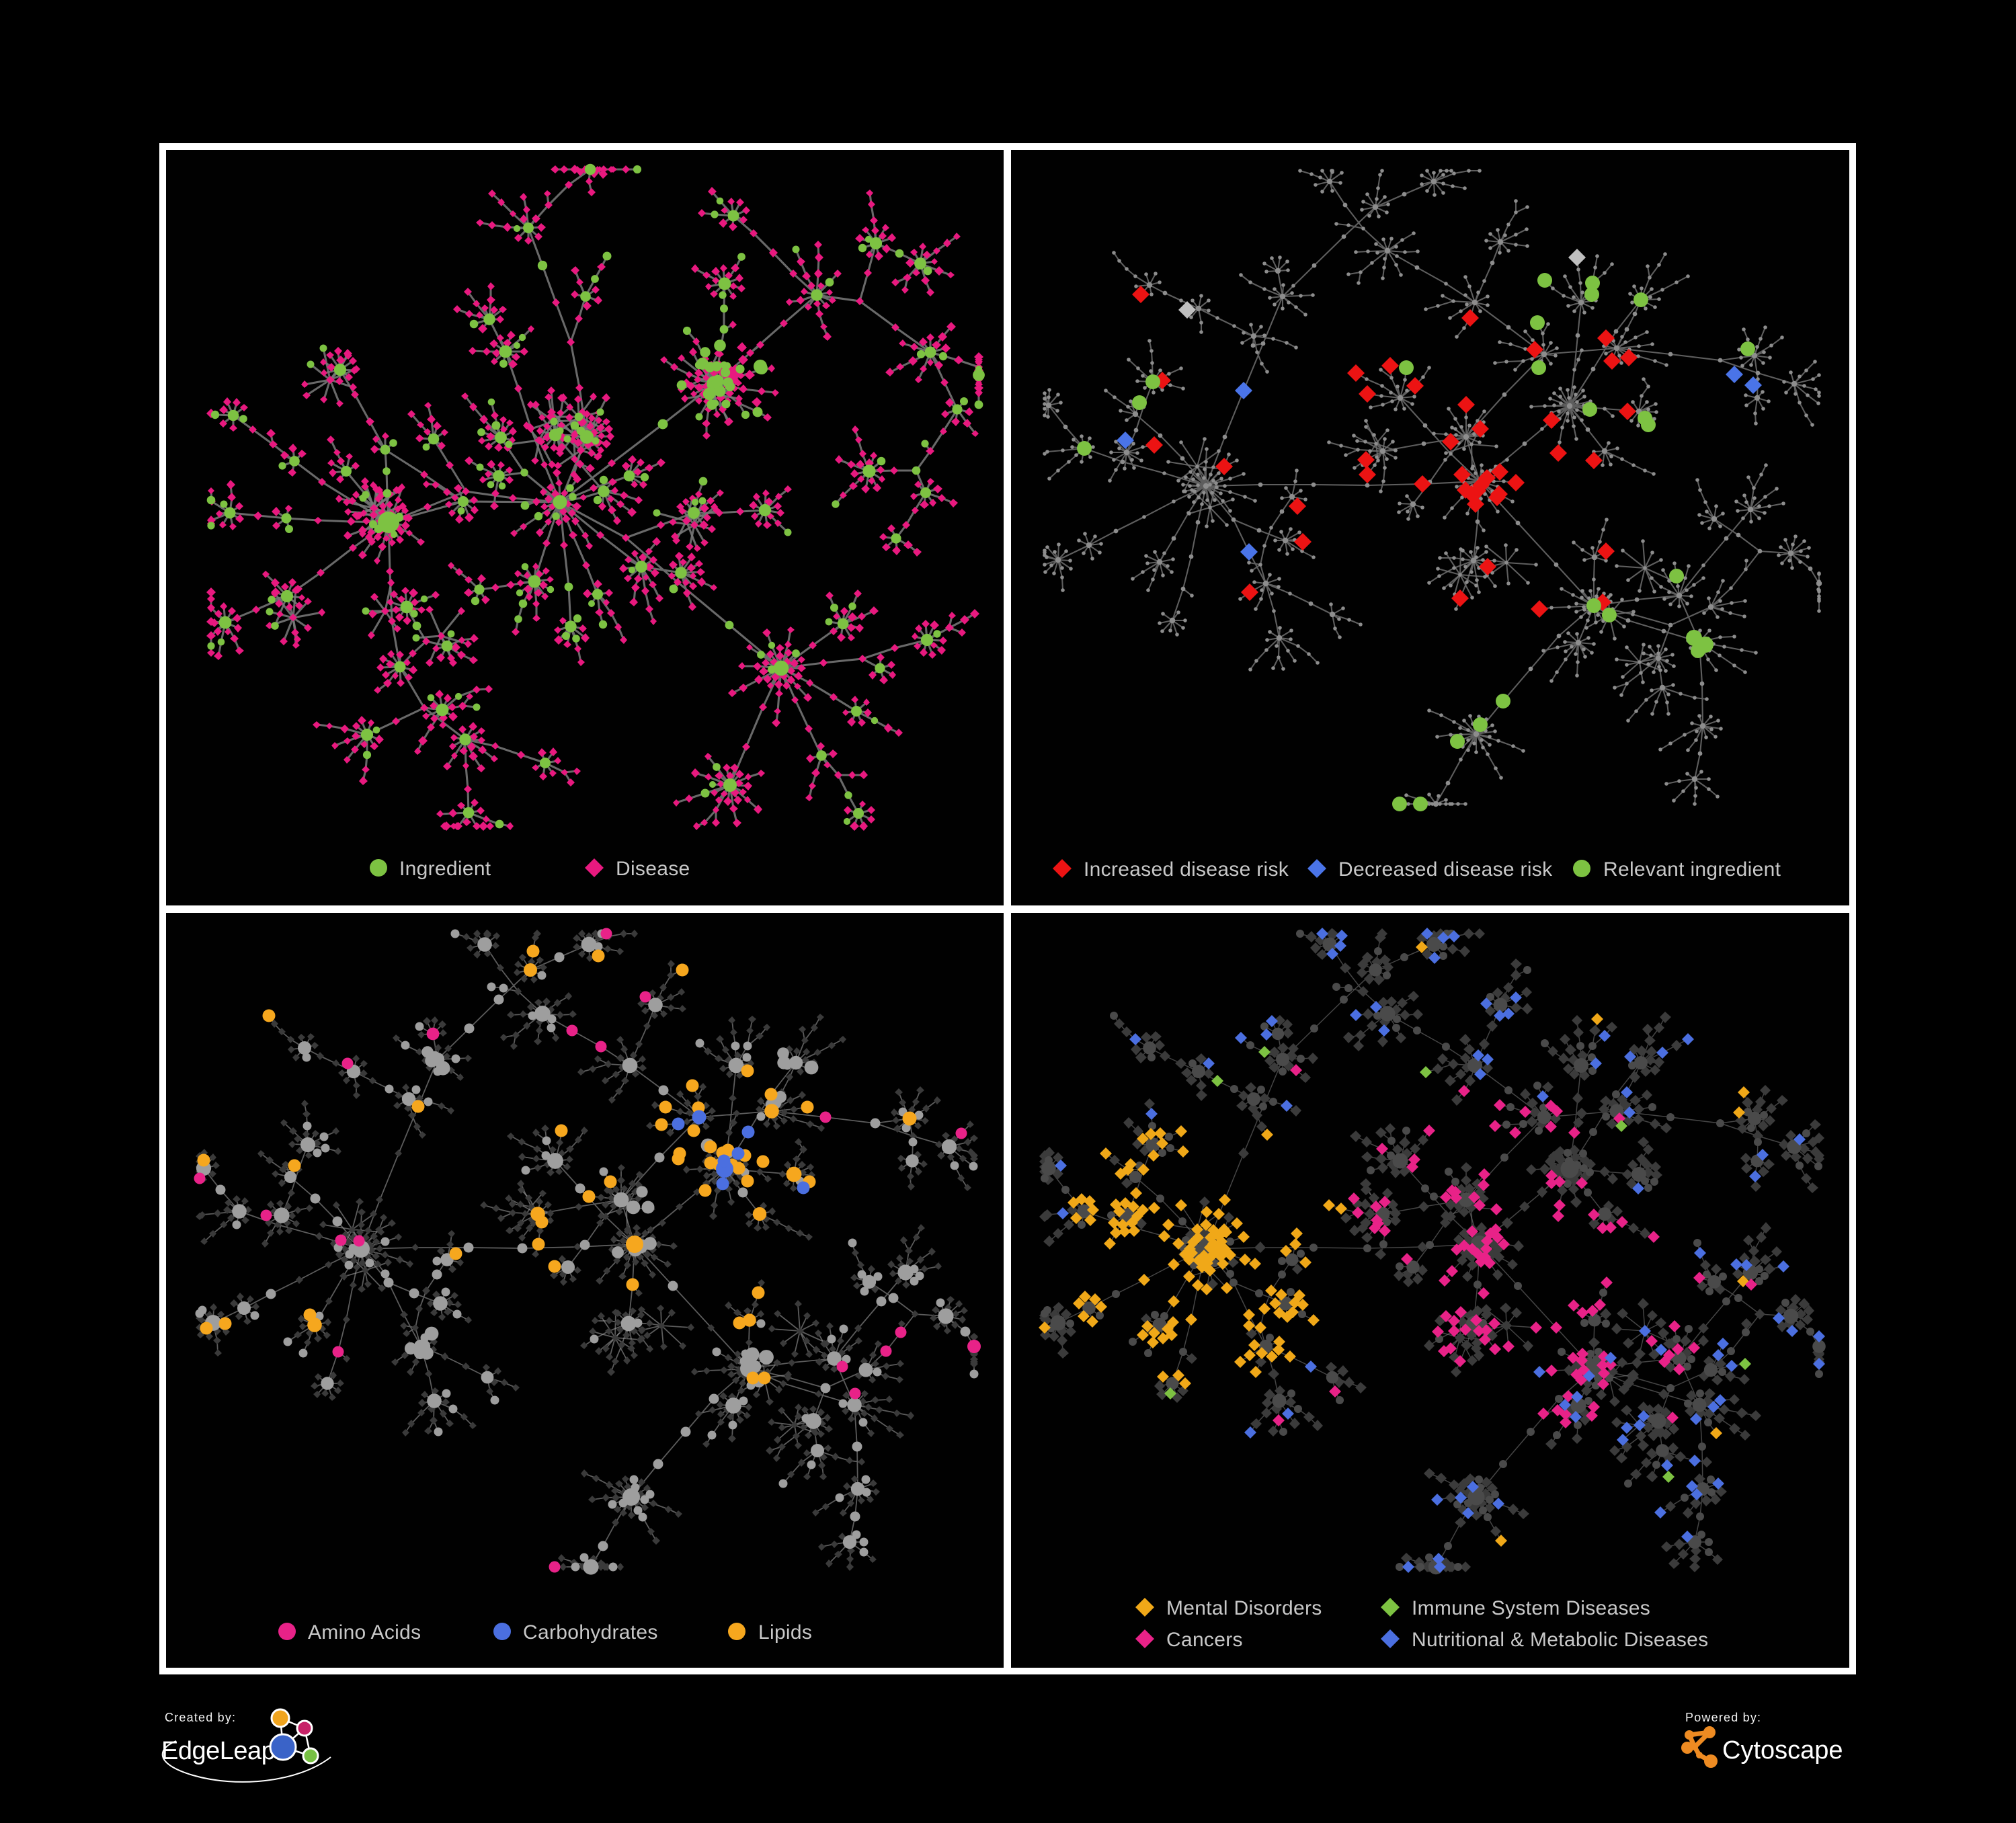 This screenshot has height=1823, width=2016. I want to click on svg-text: Amino Acids, so click(364, 1633).